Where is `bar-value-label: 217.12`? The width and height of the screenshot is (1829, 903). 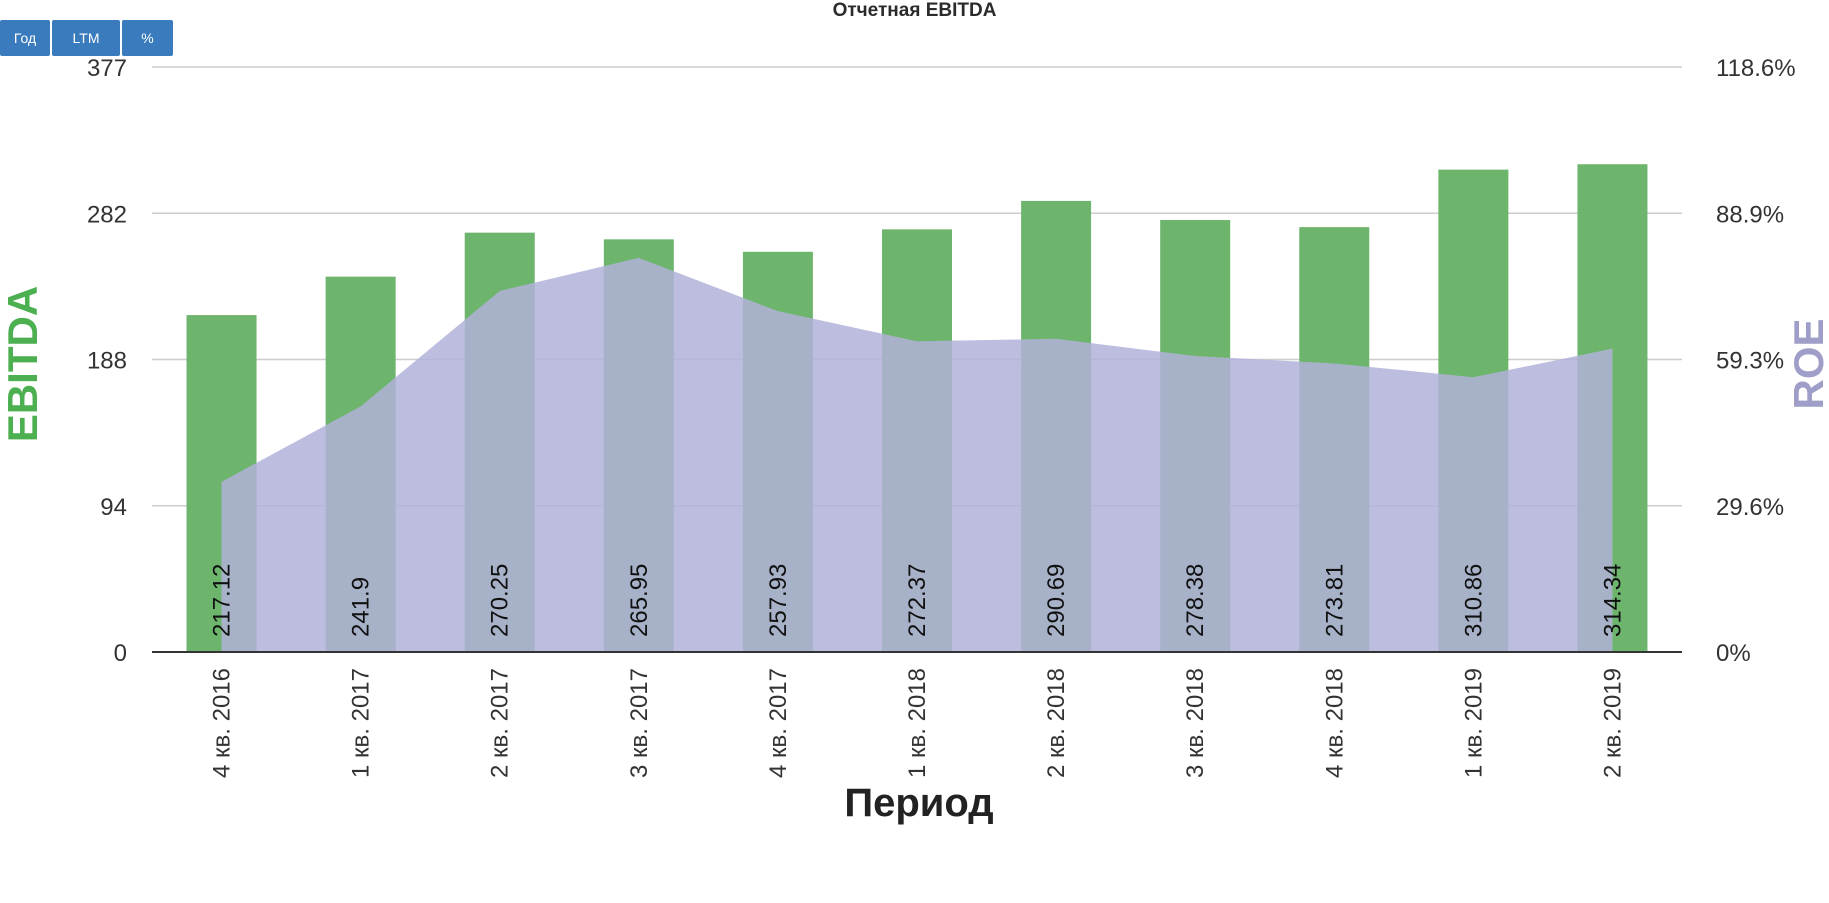 bar-value-label: 217.12 is located at coordinates (222, 600).